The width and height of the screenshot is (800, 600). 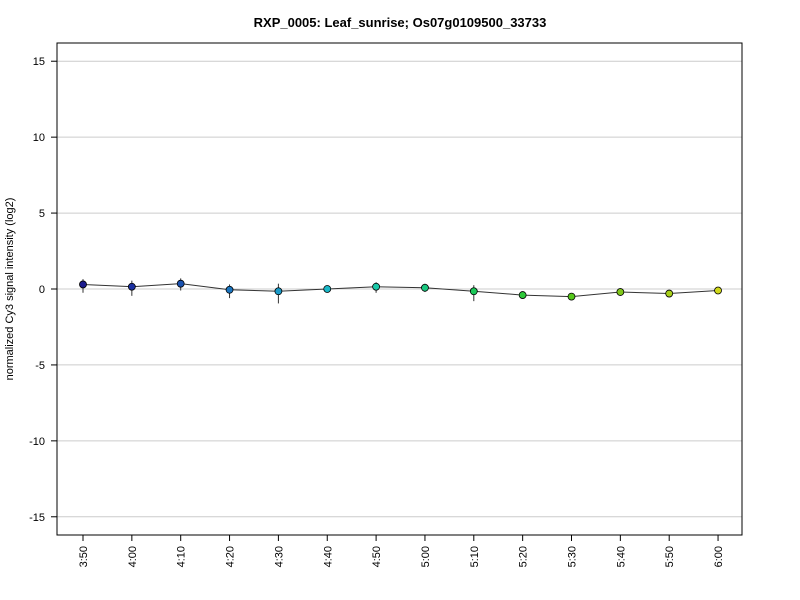 I want to click on x-tick-label: 4:40, so click(x=328, y=556).